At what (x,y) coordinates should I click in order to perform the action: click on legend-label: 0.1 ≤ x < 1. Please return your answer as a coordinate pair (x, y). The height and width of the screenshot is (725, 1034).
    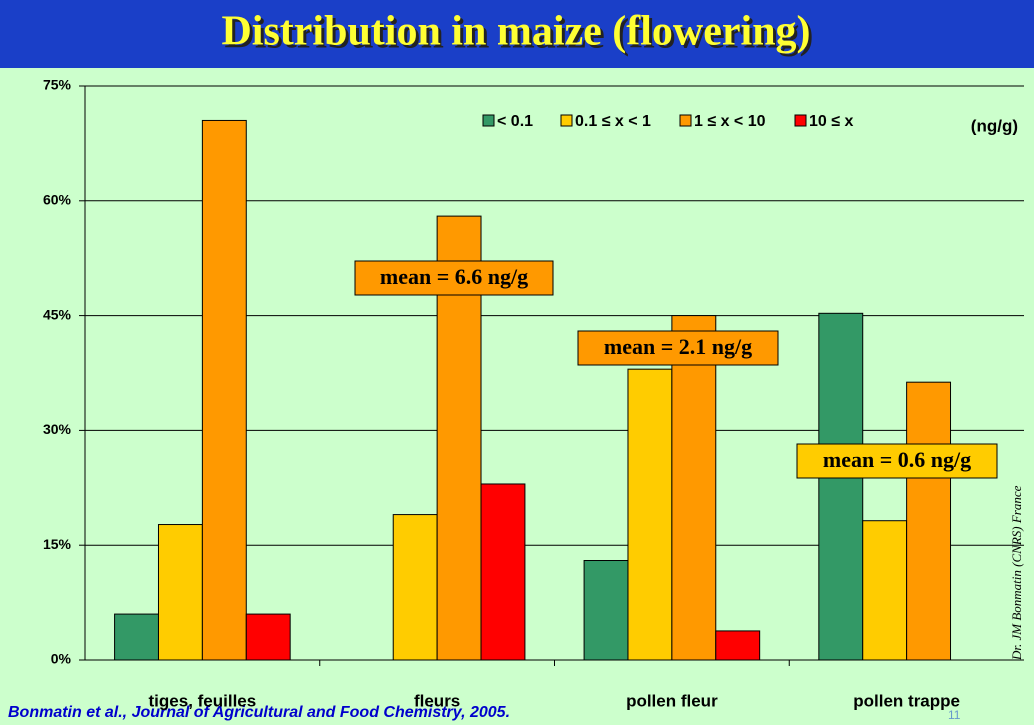
    Looking at the image, I should click on (613, 121).